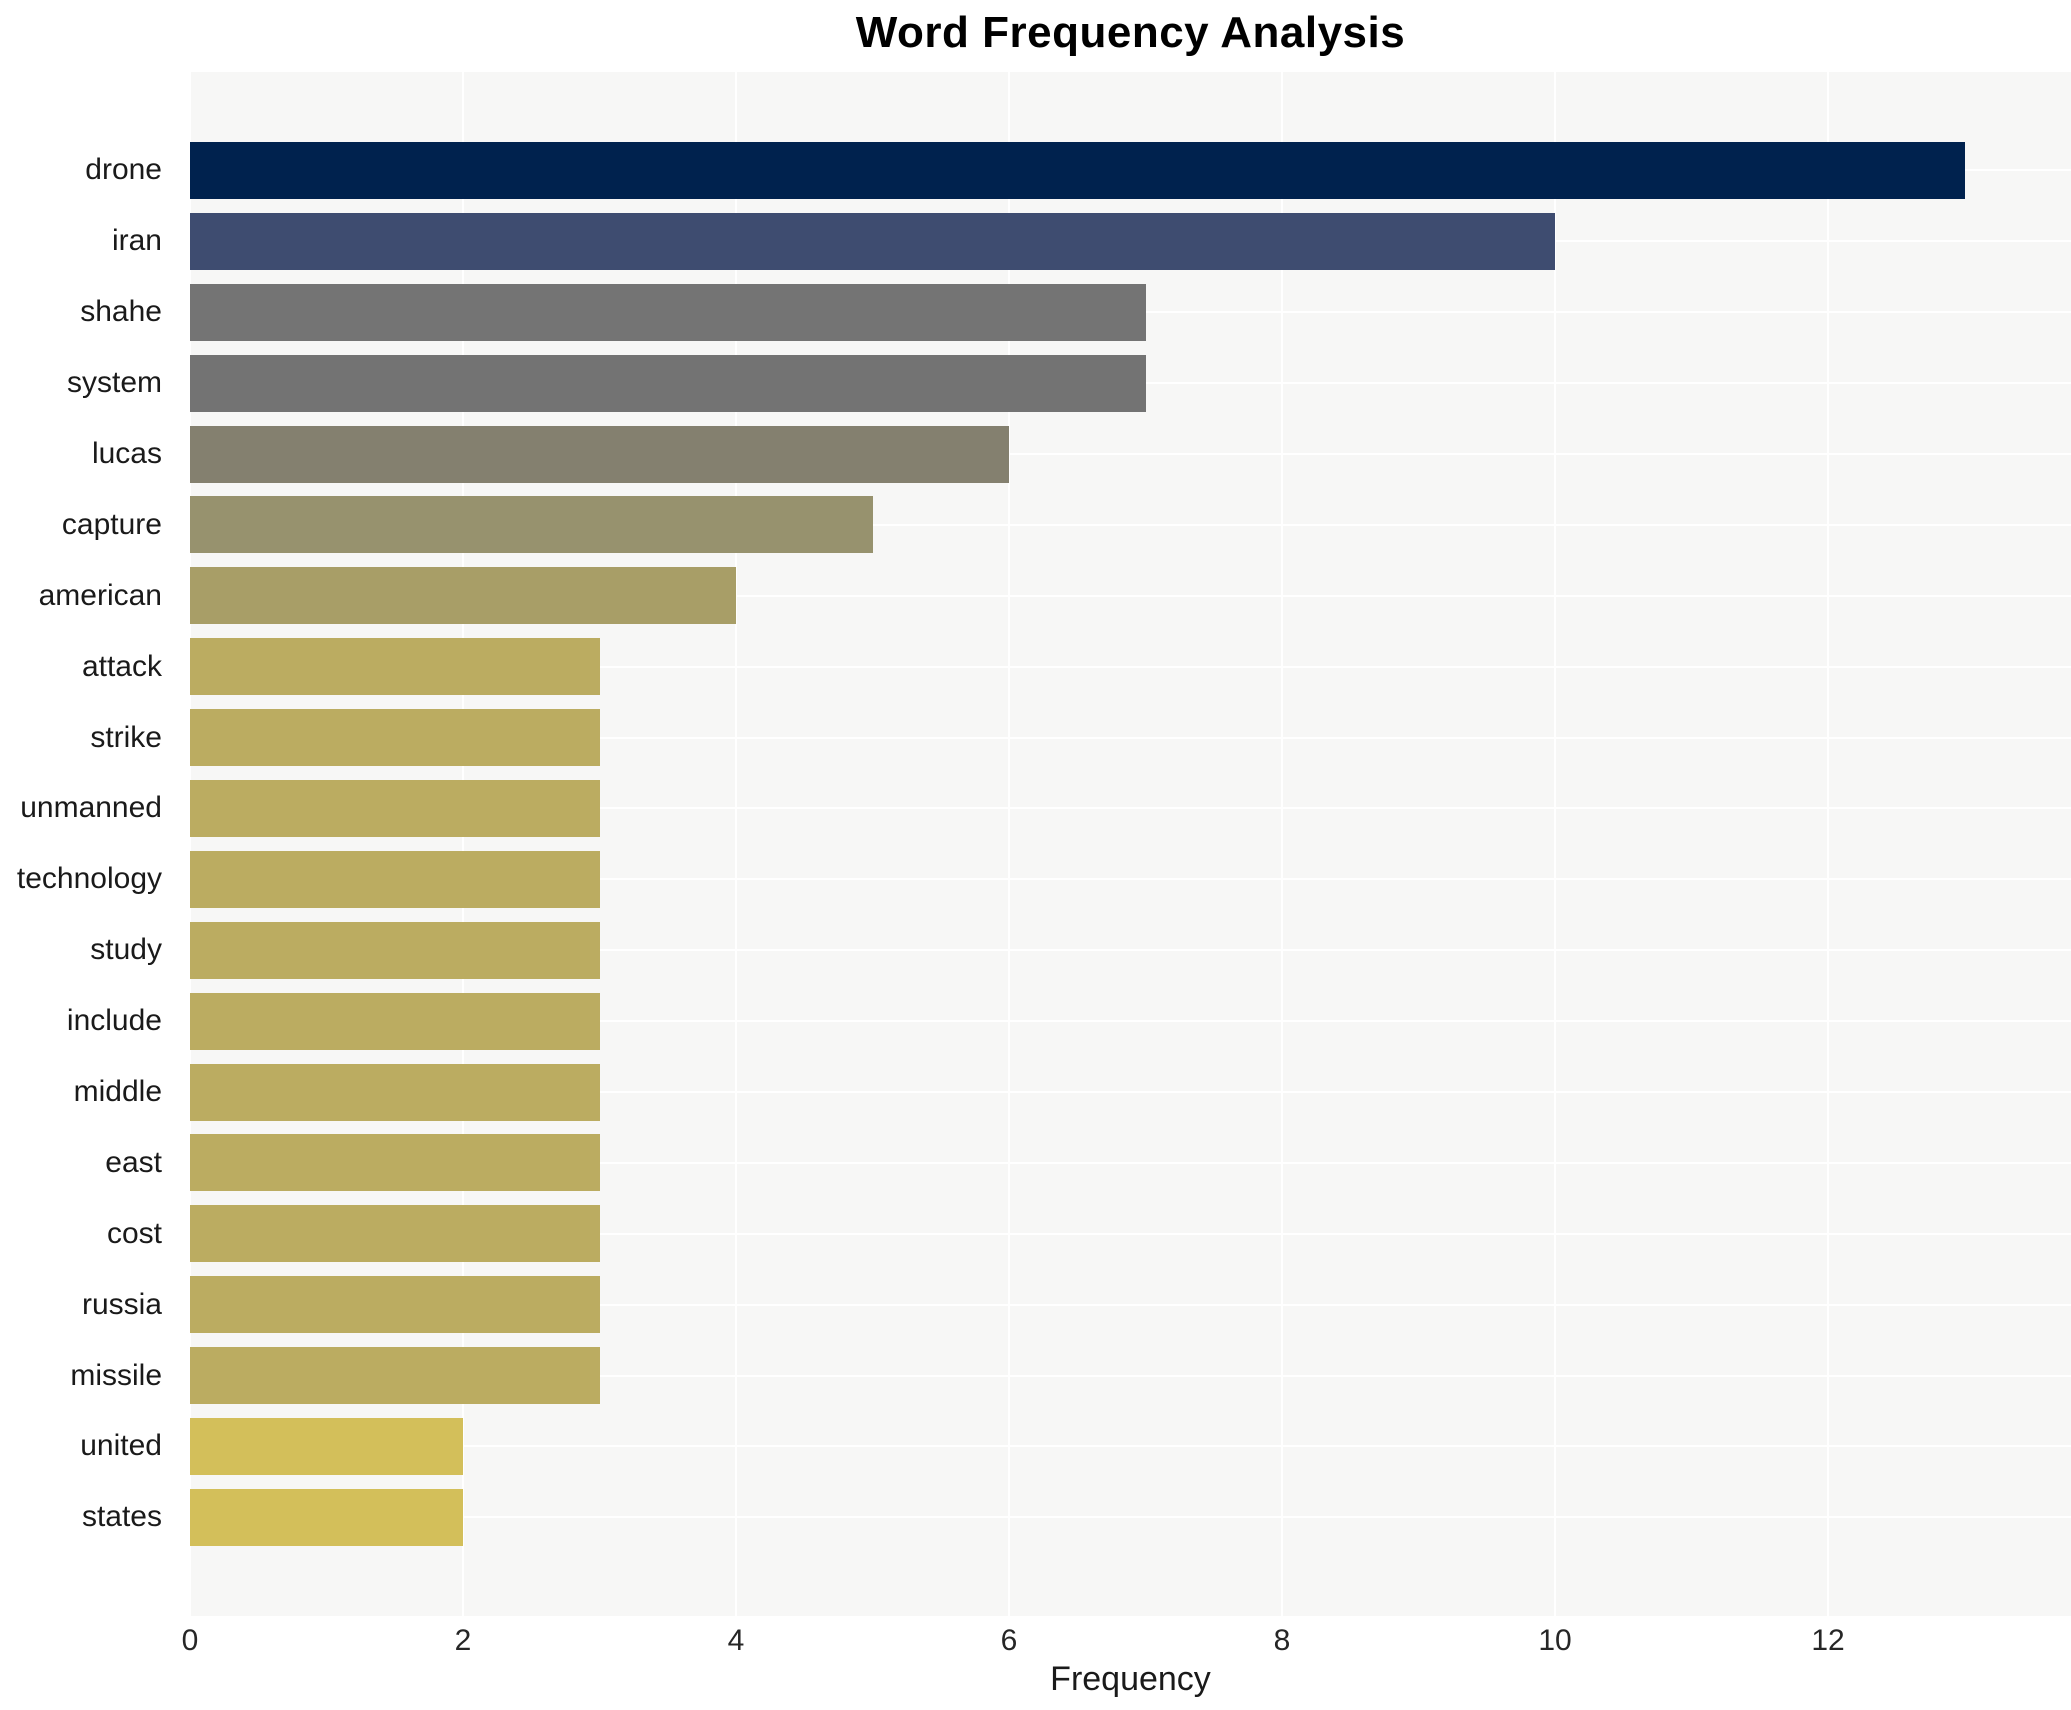  Describe the element at coordinates (190, 1640) in the screenshot. I see `x-tick-label-0: 0` at that location.